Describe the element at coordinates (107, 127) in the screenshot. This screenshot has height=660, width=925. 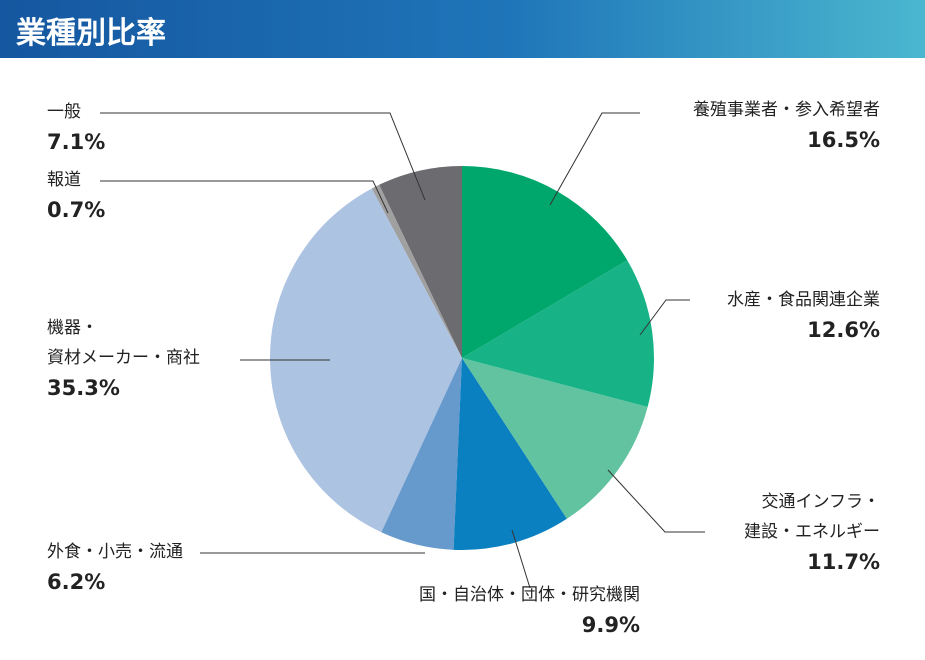
I see `slice-label: 一般 7.1%` at that location.